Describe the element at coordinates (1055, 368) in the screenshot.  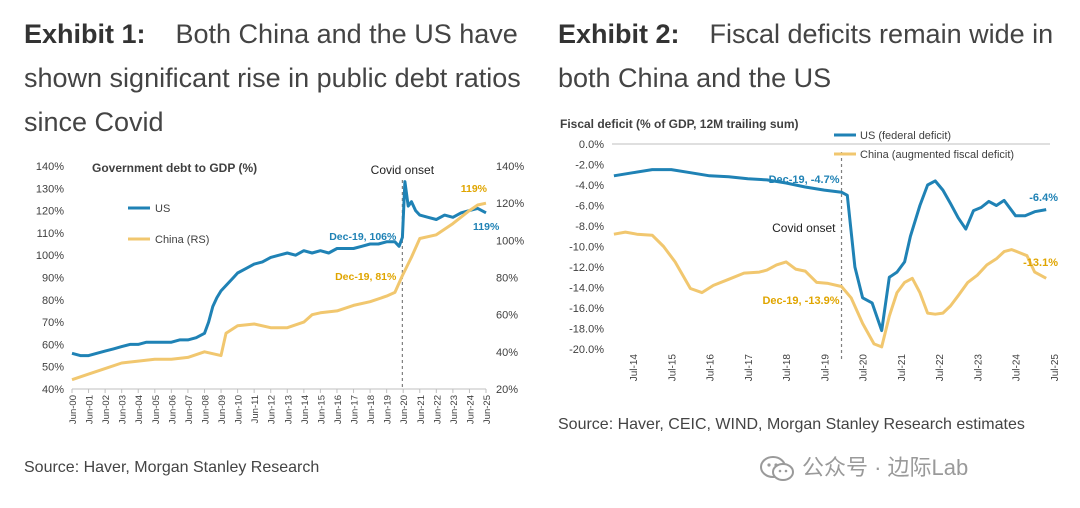
I see `x-tick-label: Jul-25` at that location.